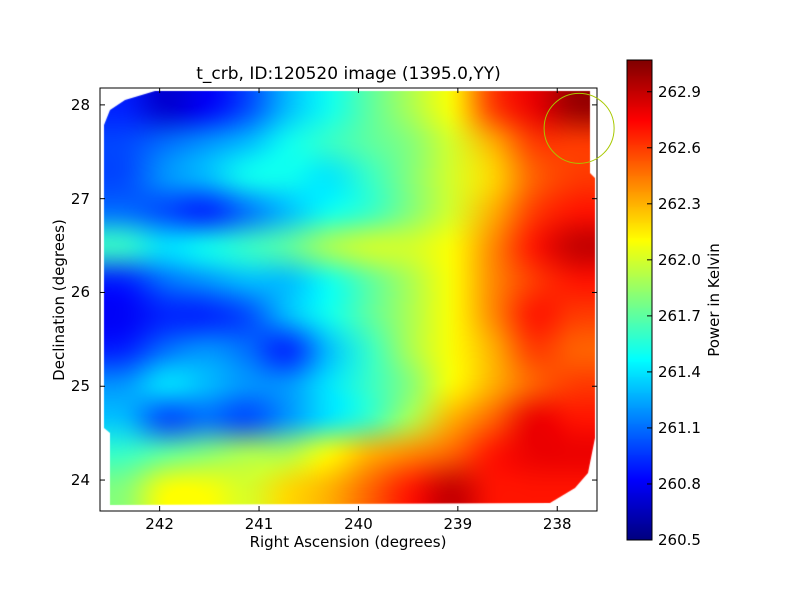 Image resolution: width=800 pixels, height=600 pixels. Describe the element at coordinates (679, 371) in the screenshot. I see `colorbar-tick-label: 261.4` at that location.